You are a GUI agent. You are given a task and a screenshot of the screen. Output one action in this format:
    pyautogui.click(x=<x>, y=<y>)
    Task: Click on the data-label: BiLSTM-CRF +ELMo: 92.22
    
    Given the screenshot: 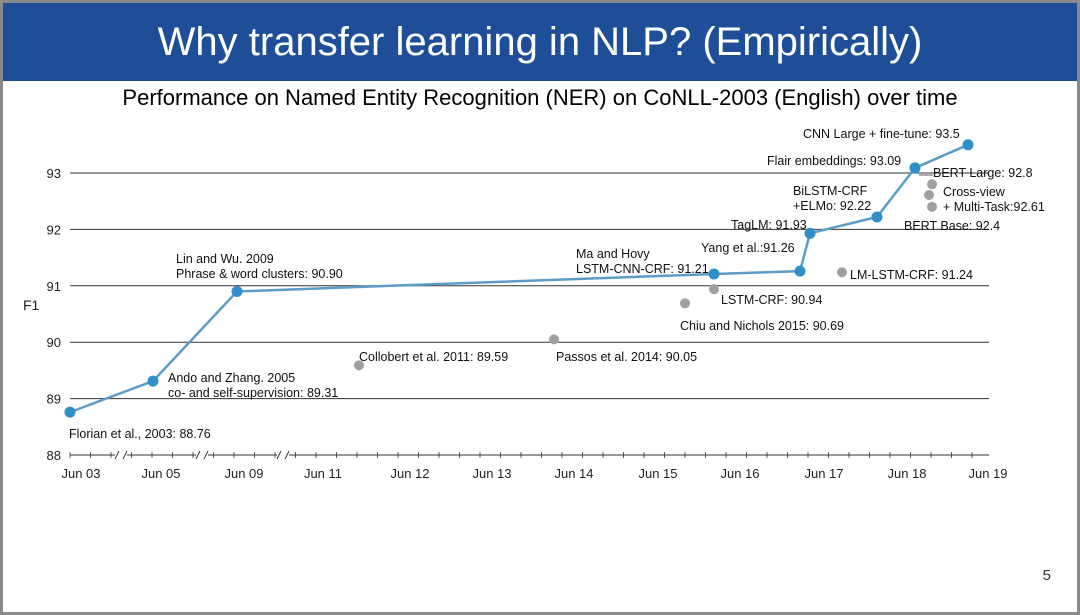 What is the action you would take?
    pyautogui.click(x=832, y=198)
    